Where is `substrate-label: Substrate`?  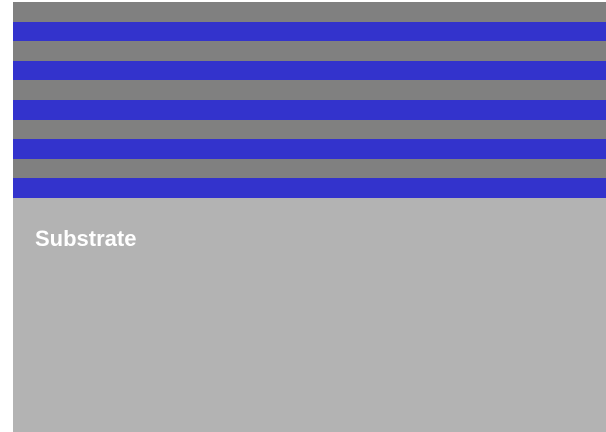
substrate-label: Substrate is located at coordinates (86, 238).